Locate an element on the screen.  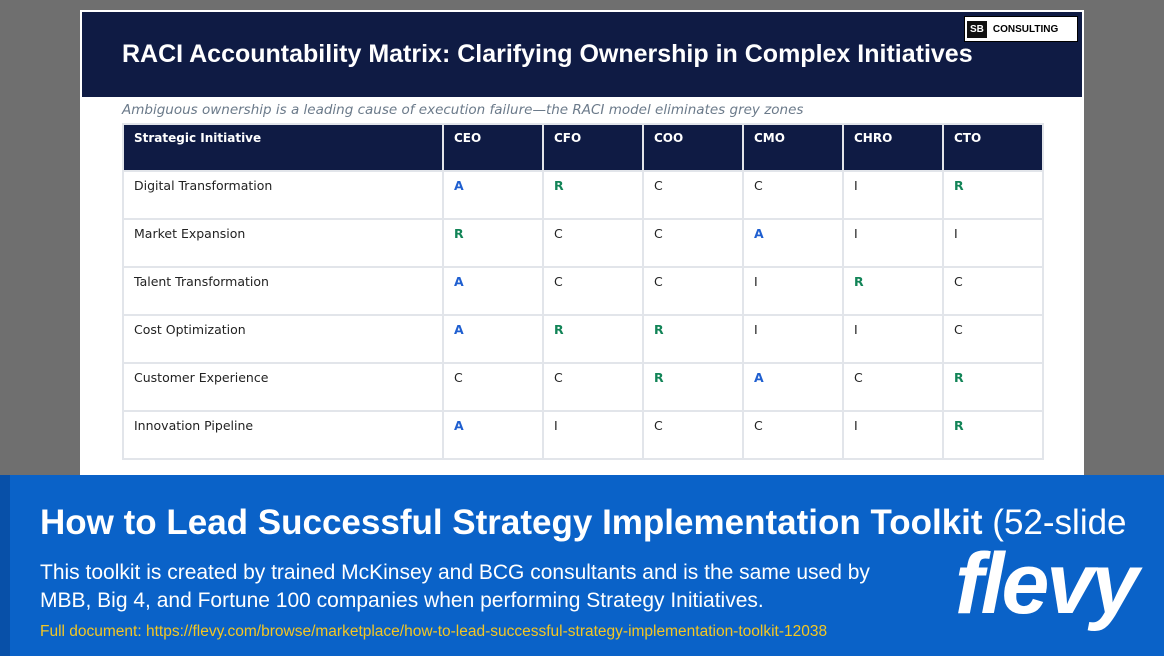
initiative-cell: Talent Transformation is located at coordinates (283, 291).